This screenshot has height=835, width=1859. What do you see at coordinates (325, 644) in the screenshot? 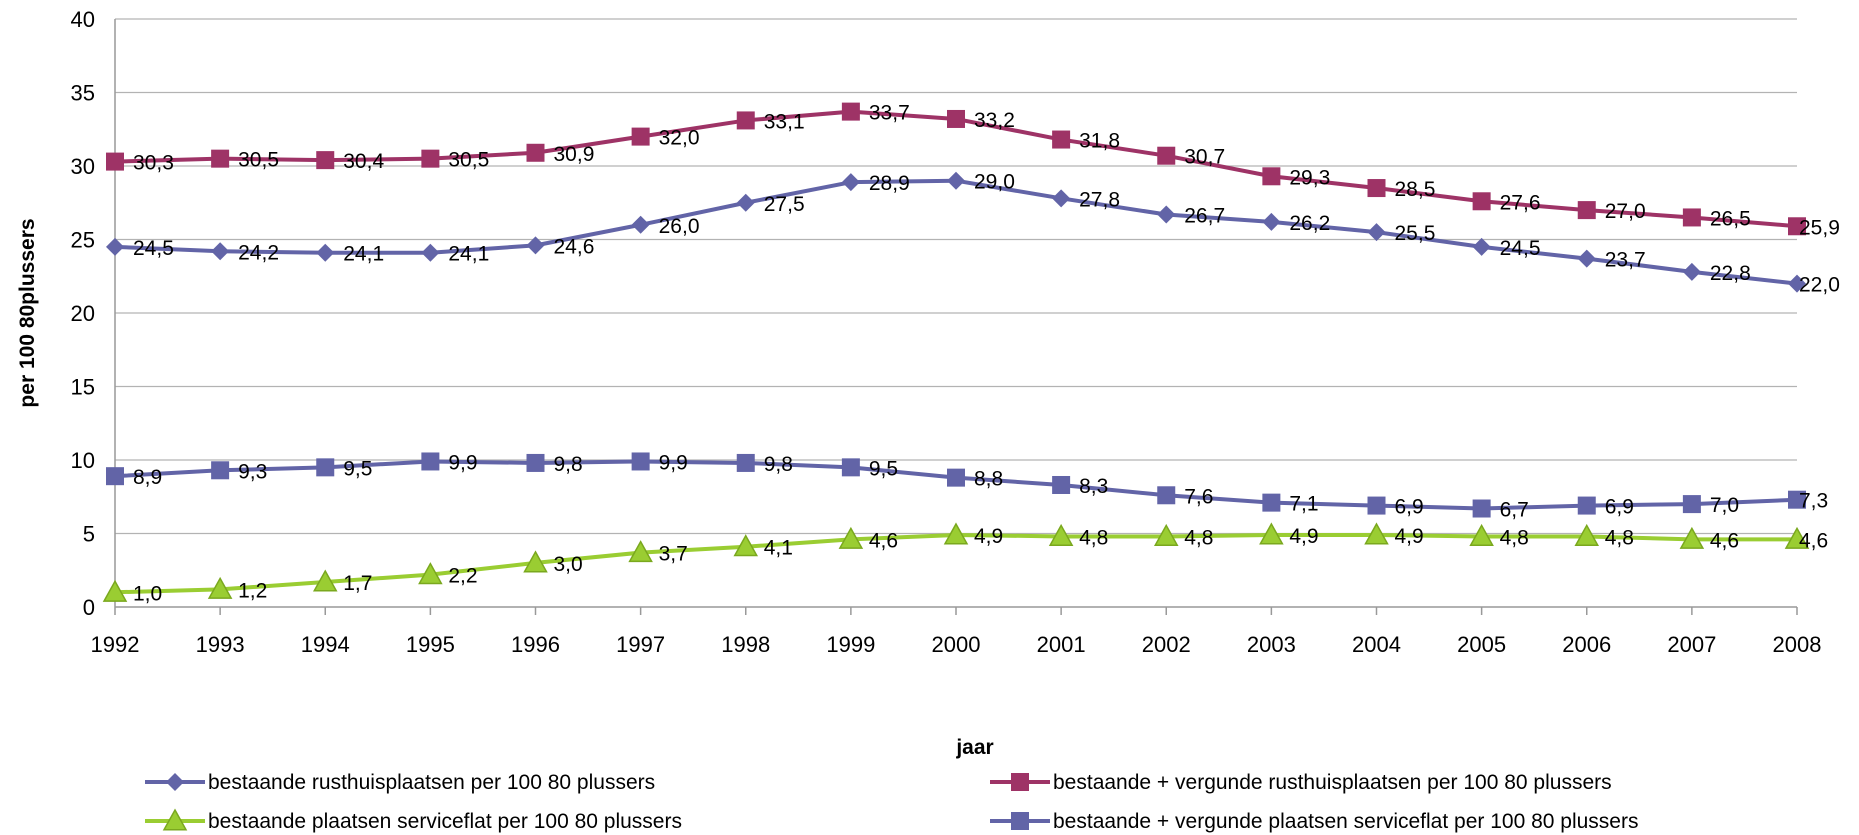
I see `x-tick-label: 1994` at bounding box center [325, 644].